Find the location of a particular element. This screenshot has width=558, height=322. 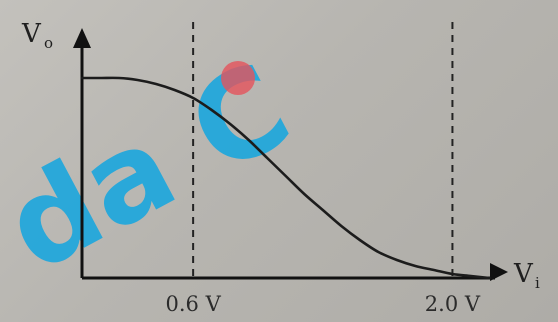

x-axis-label-subscript: i is located at coordinates (537, 283).